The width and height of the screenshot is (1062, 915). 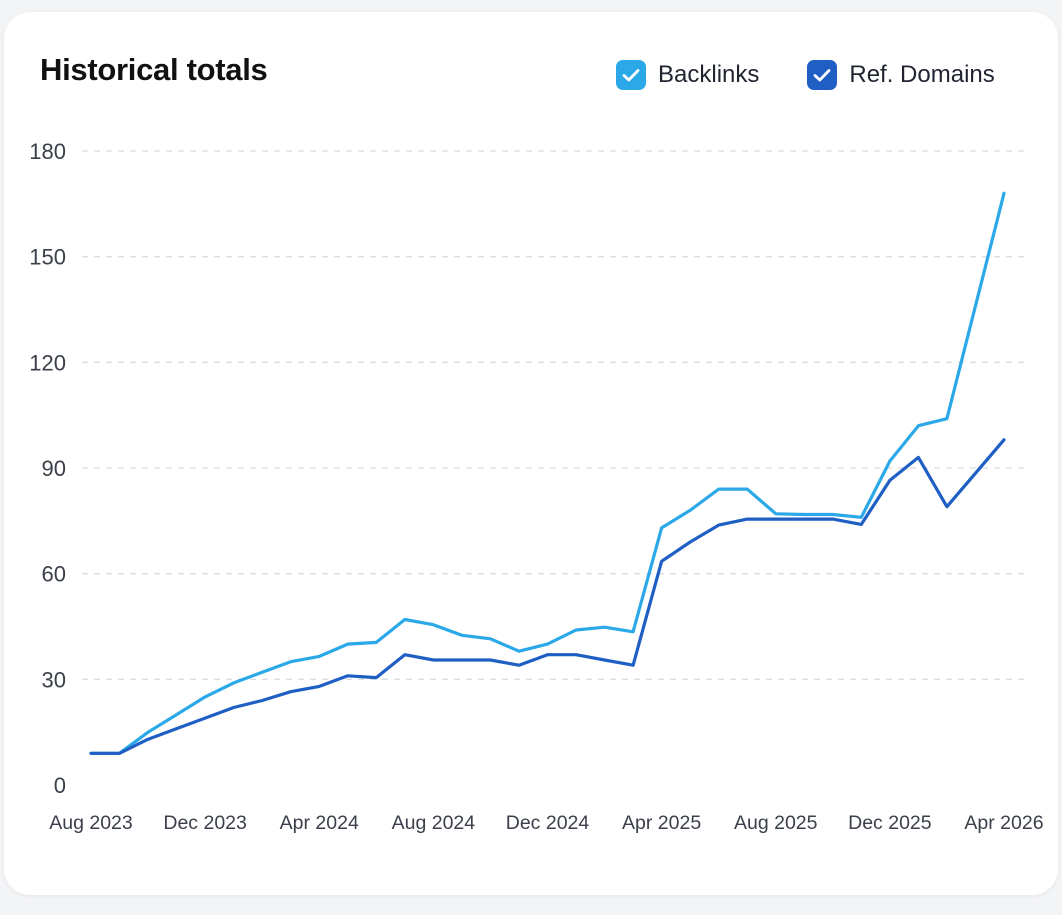 What do you see at coordinates (54, 574) in the screenshot?
I see `y-tick-label: 60` at bounding box center [54, 574].